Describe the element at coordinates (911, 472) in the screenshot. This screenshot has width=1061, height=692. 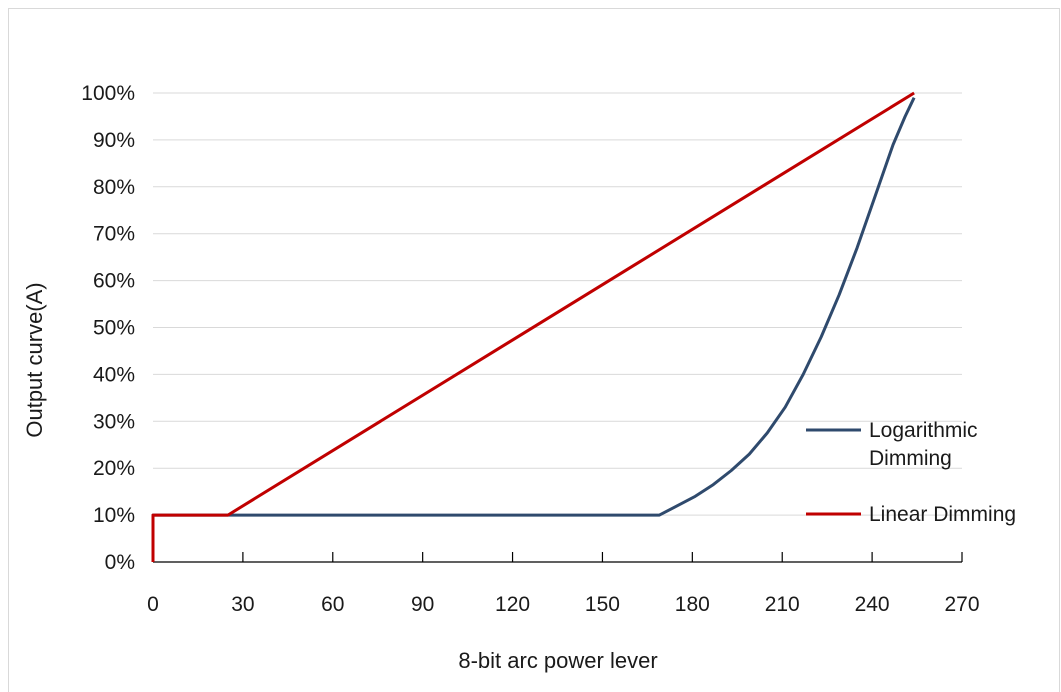
I see `legend: Logarithmic Dimming Linear Dimming` at that location.